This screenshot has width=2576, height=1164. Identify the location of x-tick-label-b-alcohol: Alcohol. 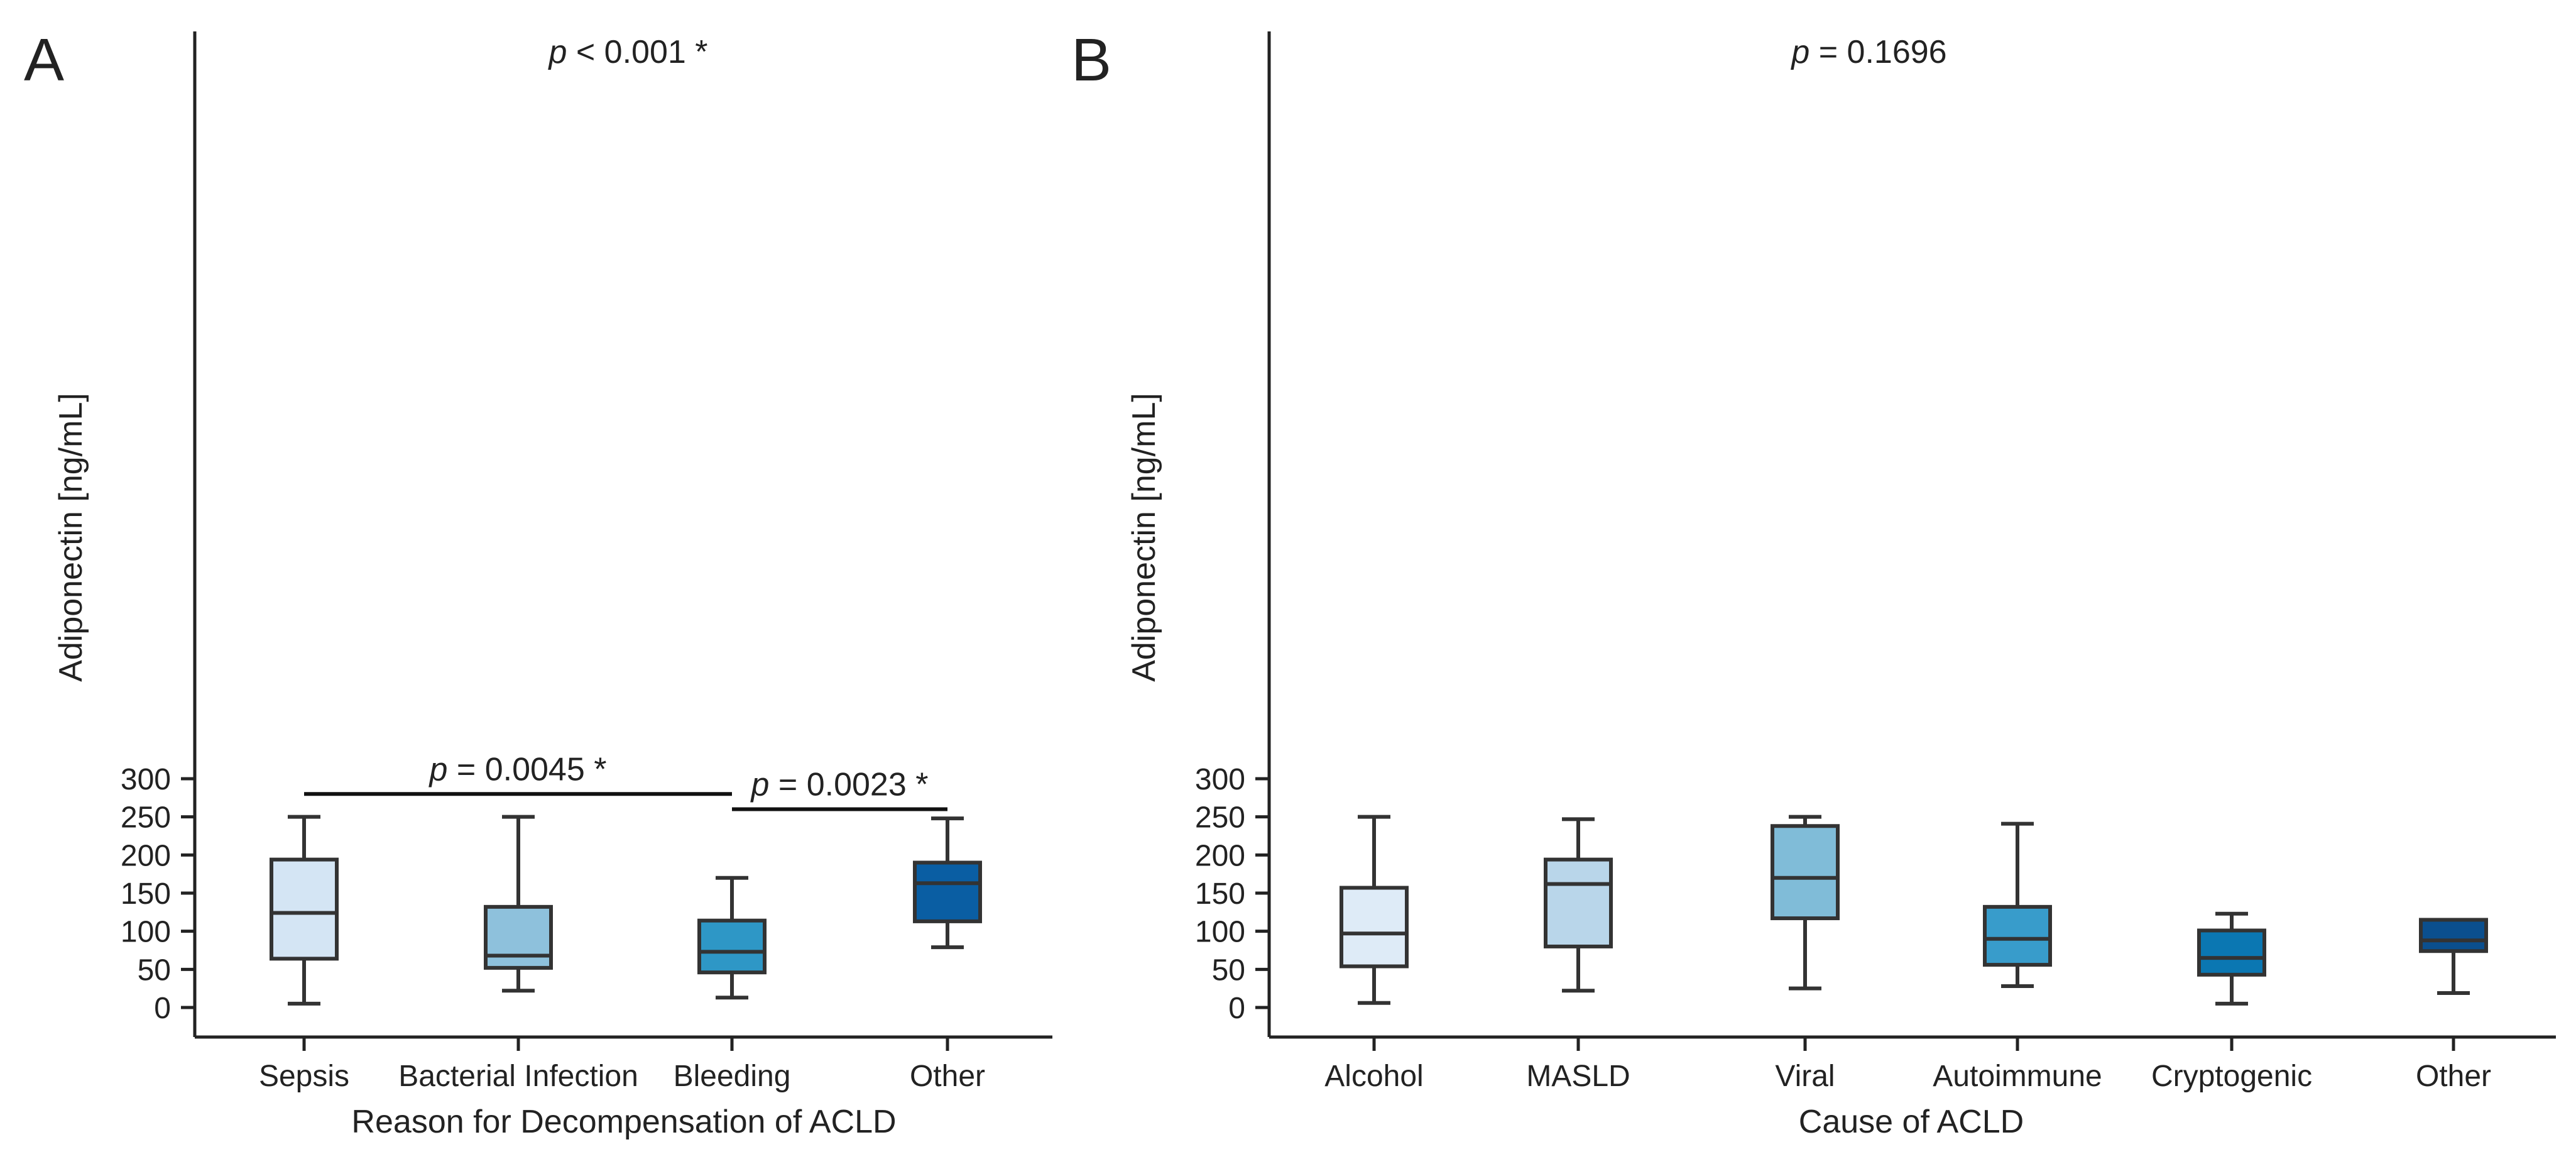
(1374, 1076).